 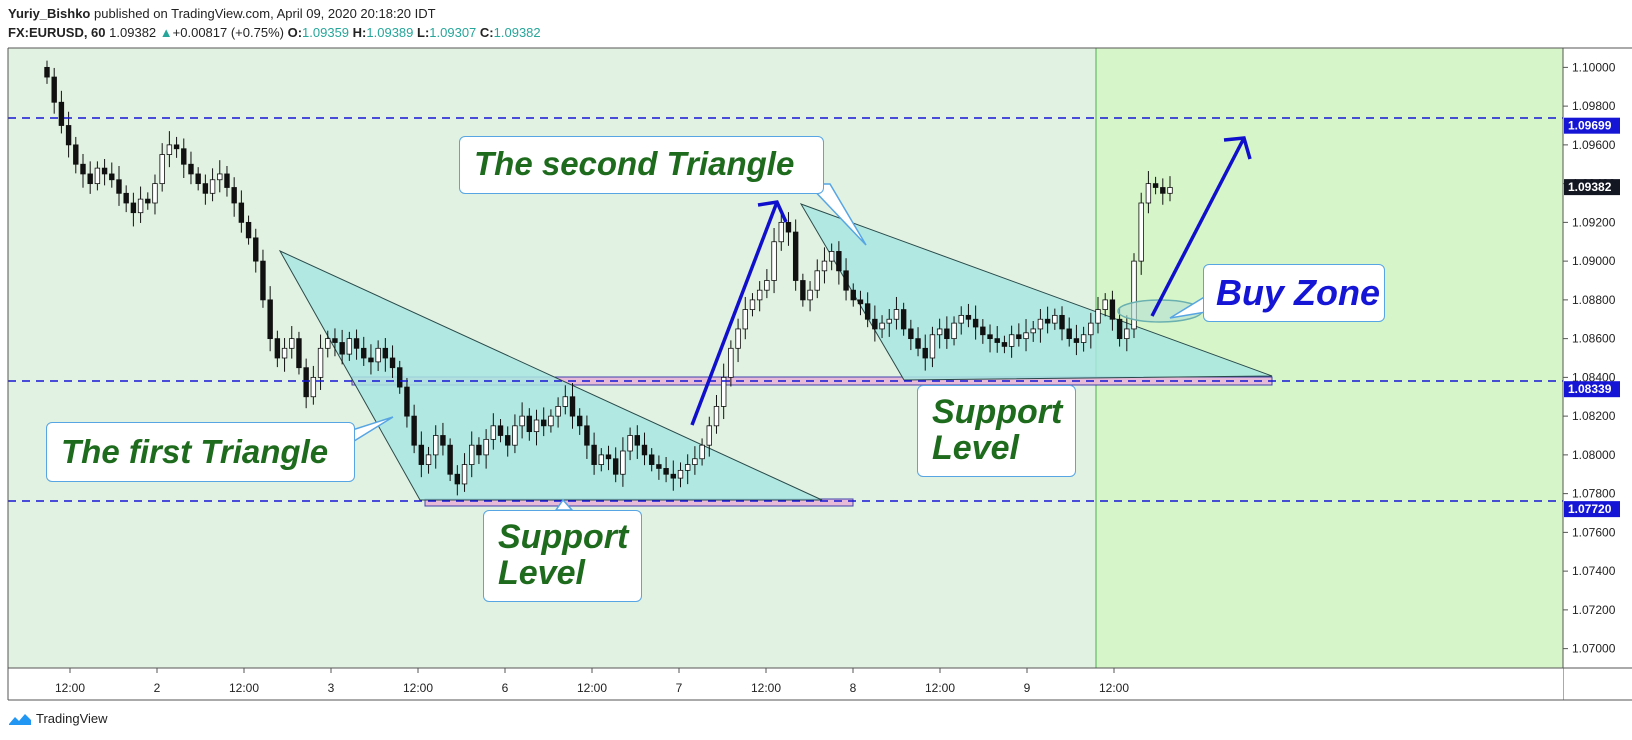 I want to click on support-level-2-line2: Level, so click(x=975, y=448).